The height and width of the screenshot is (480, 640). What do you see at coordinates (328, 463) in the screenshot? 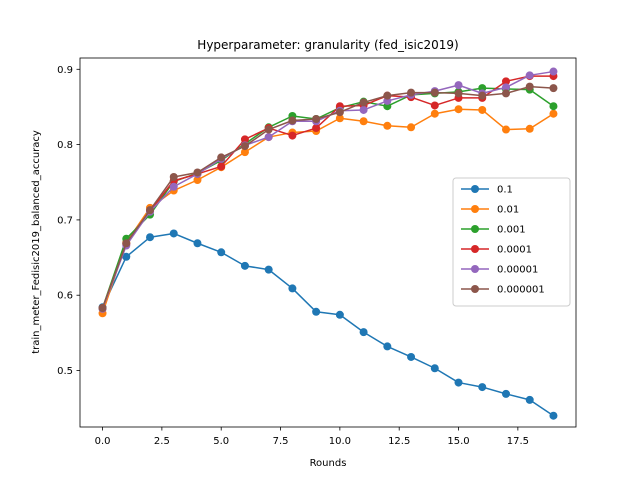
I see `x-axis-label: Rounds` at bounding box center [328, 463].